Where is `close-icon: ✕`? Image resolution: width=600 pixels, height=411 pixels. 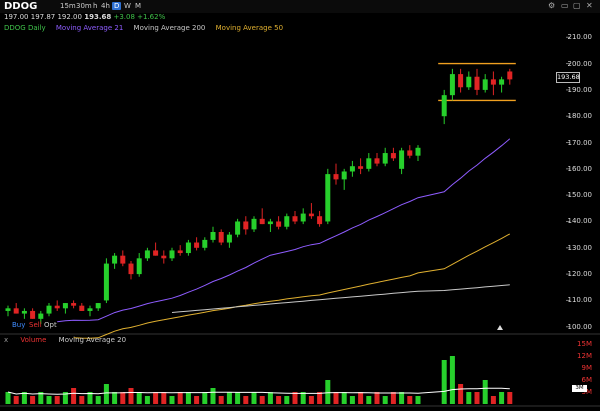 close-icon: ✕ is located at coordinates (589, 5).